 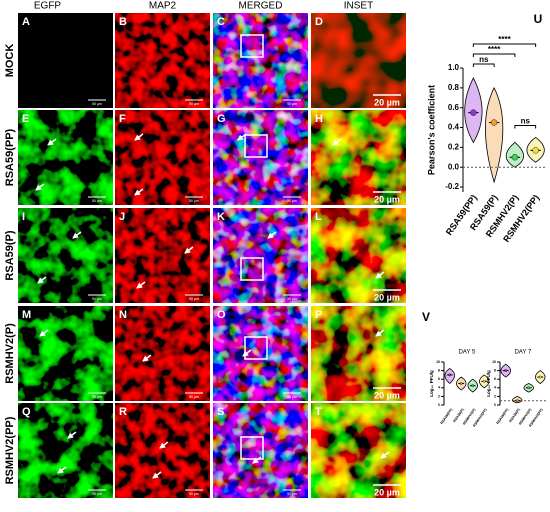 What do you see at coordinates (318, 217) in the screenshot?
I see `panel-letter: L` at bounding box center [318, 217].